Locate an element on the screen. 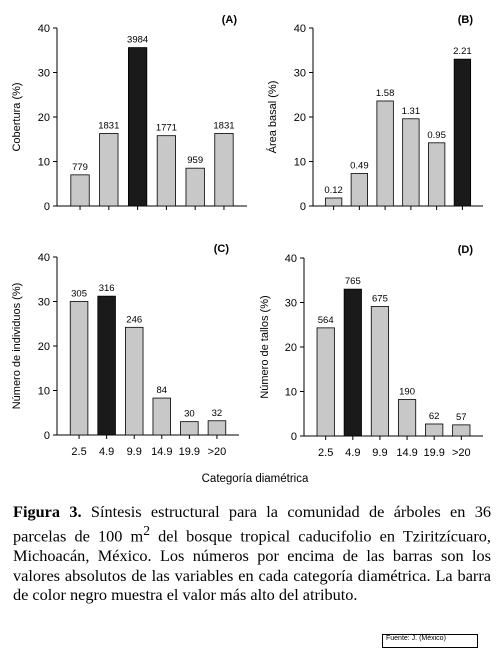 This screenshot has width=498, height=648. data-label: 2.21 is located at coordinates (462, 51).